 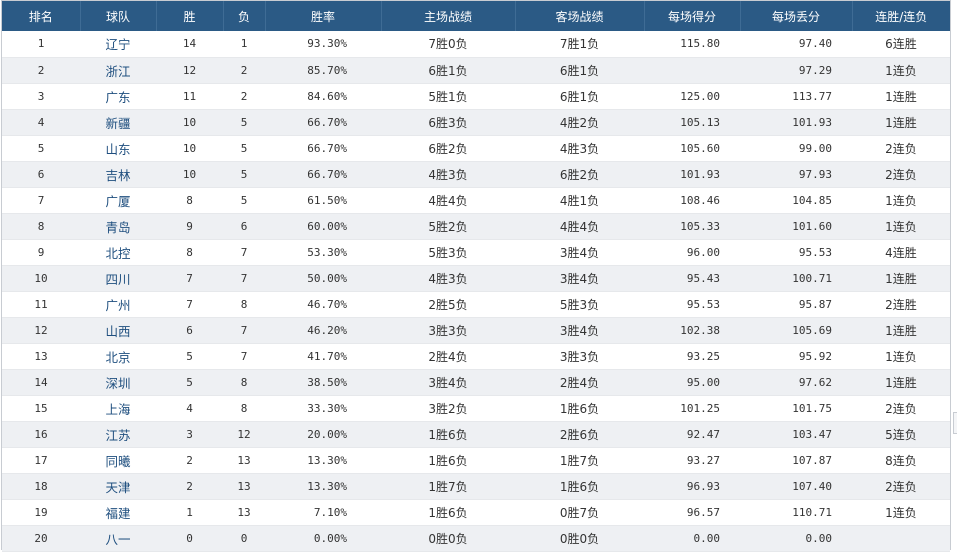 I want to click on cell-away-record: 2胜4负, so click(x=579, y=382).